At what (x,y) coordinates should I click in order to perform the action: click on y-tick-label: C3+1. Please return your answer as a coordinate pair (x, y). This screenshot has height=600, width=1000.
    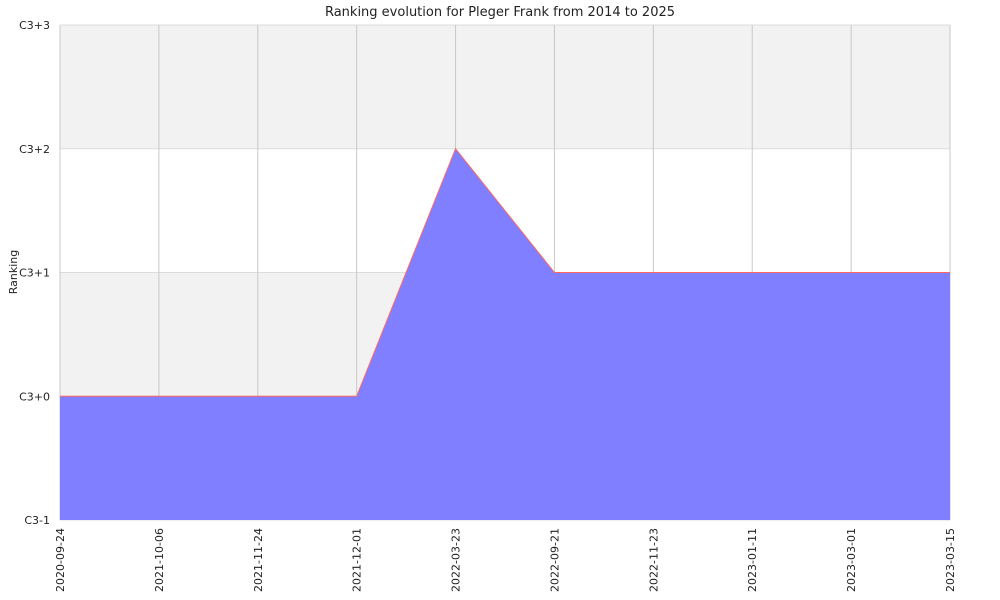
    Looking at the image, I should click on (34, 273).